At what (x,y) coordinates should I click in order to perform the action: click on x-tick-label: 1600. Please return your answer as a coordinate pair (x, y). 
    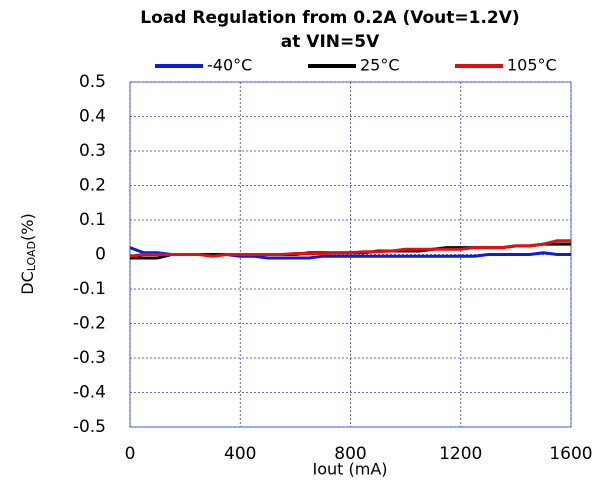
    Looking at the image, I should click on (570, 454).